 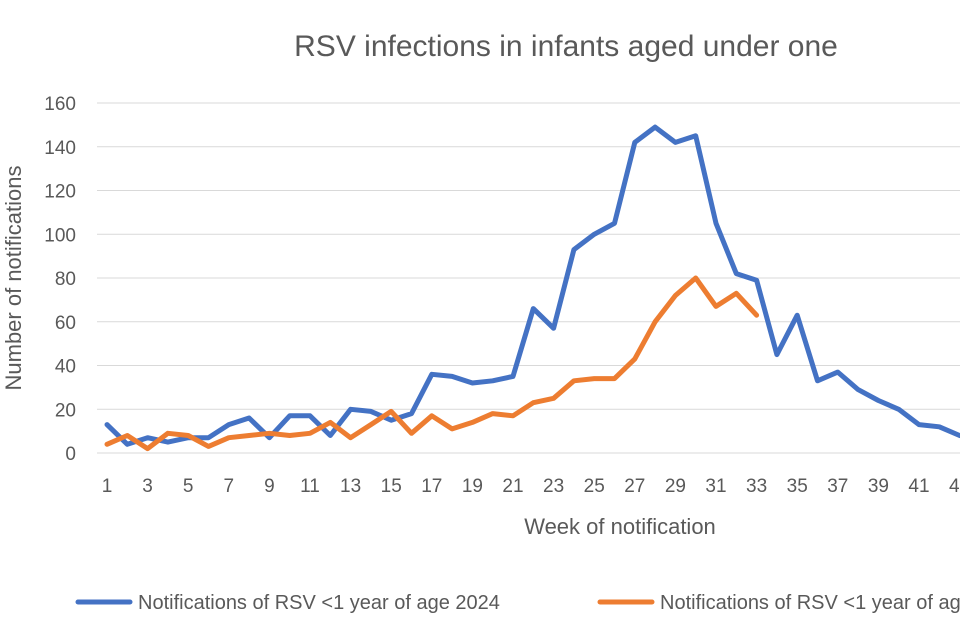 I want to click on legend-label-1: Notifications of RSV <1 year of age 2024, so click(x=319, y=603).